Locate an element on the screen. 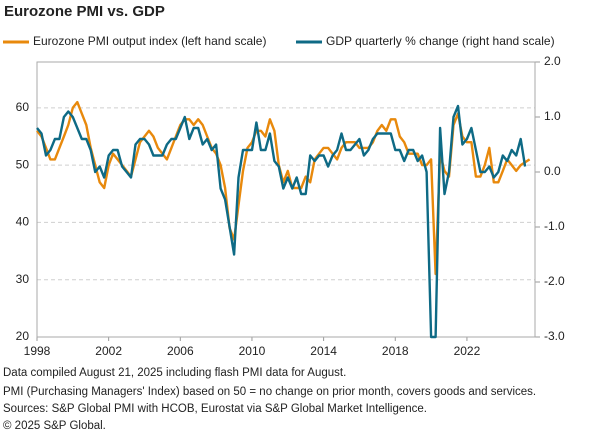  x-tick-label: 2002 is located at coordinates (108, 351).